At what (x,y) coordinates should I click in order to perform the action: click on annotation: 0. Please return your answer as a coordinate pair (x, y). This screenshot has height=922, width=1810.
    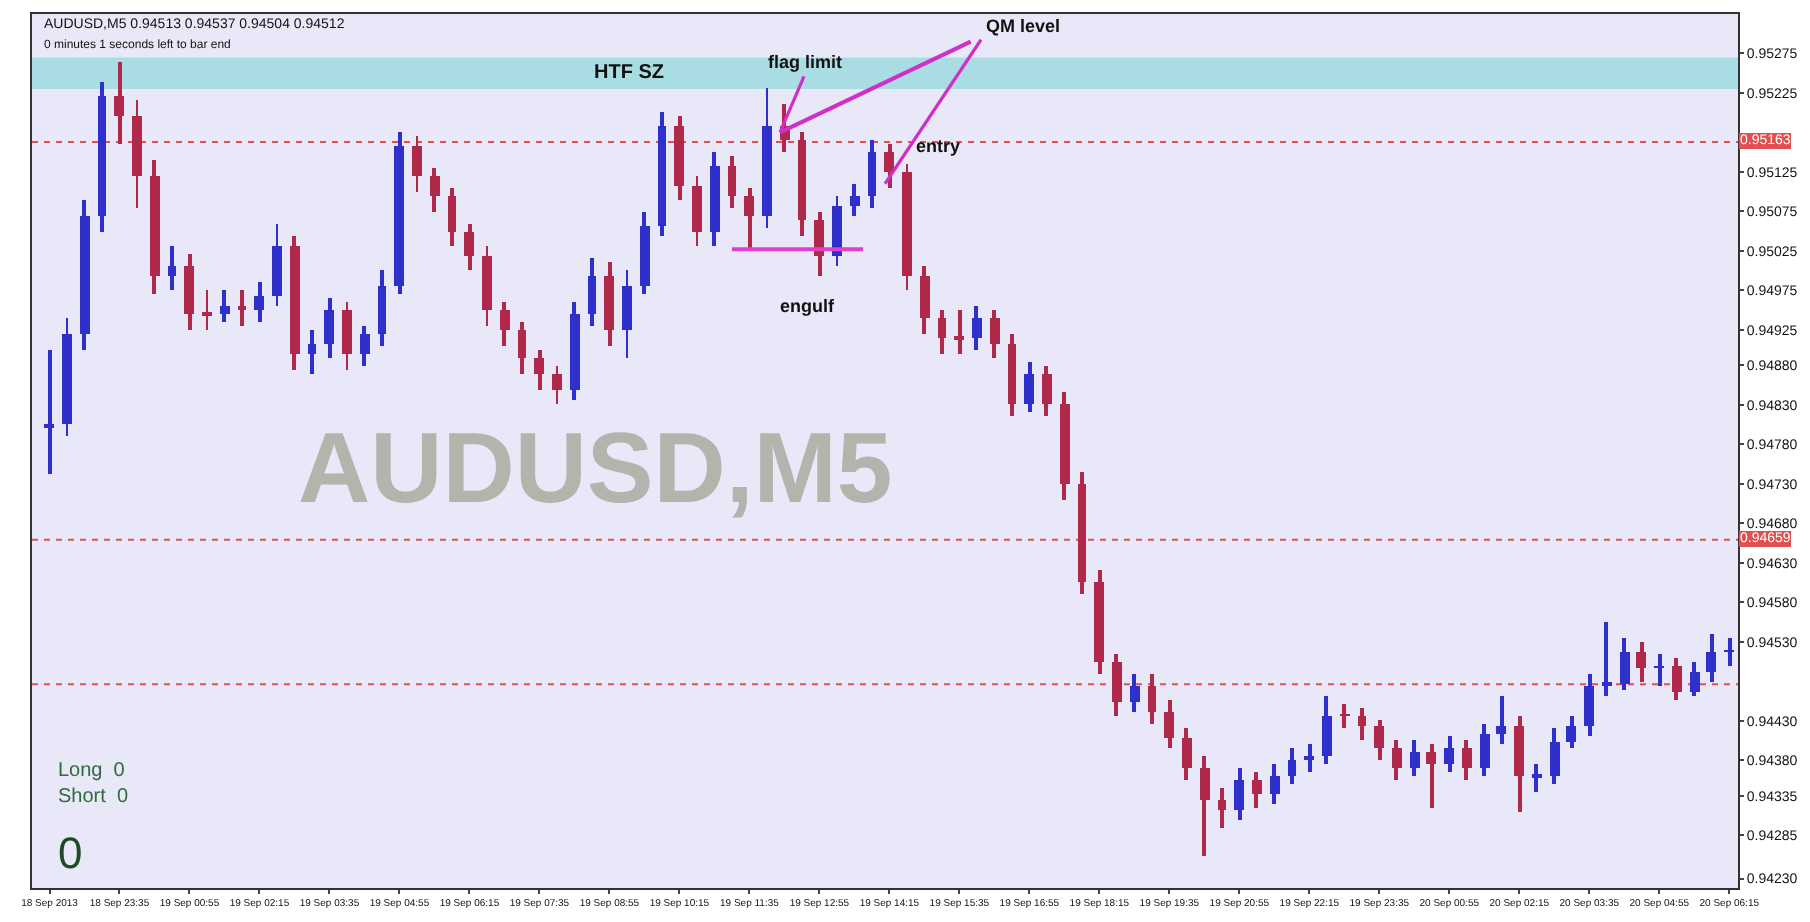
    Looking at the image, I should click on (70, 853).